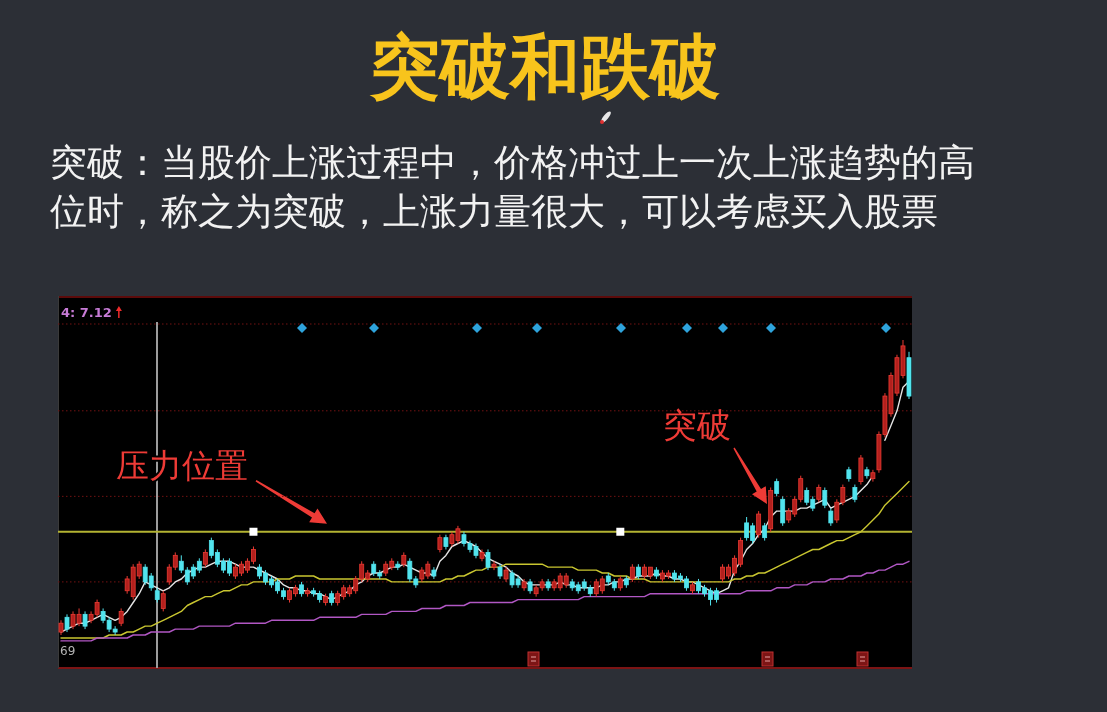 The image size is (1107, 712). What do you see at coordinates (68, 651) in the screenshot?
I see `text: 69` at bounding box center [68, 651].